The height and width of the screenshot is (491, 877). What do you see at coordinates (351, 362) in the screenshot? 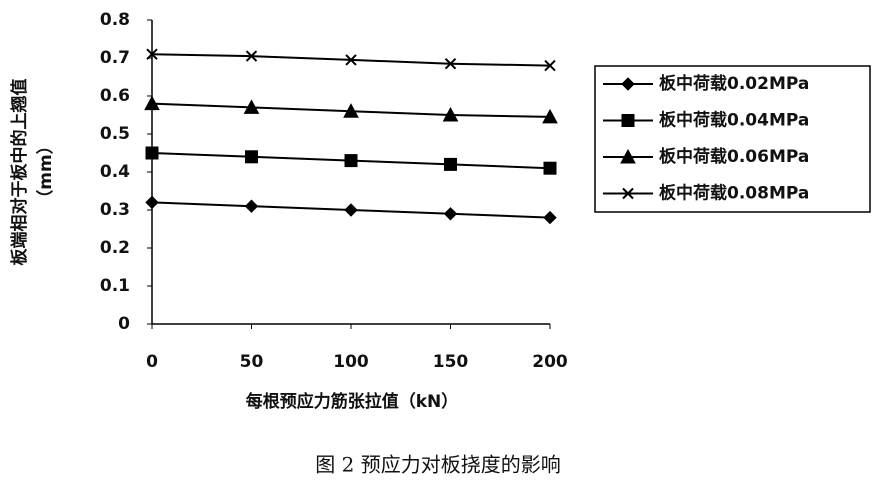
I see `x-tick-label: 100` at bounding box center [351, 362].